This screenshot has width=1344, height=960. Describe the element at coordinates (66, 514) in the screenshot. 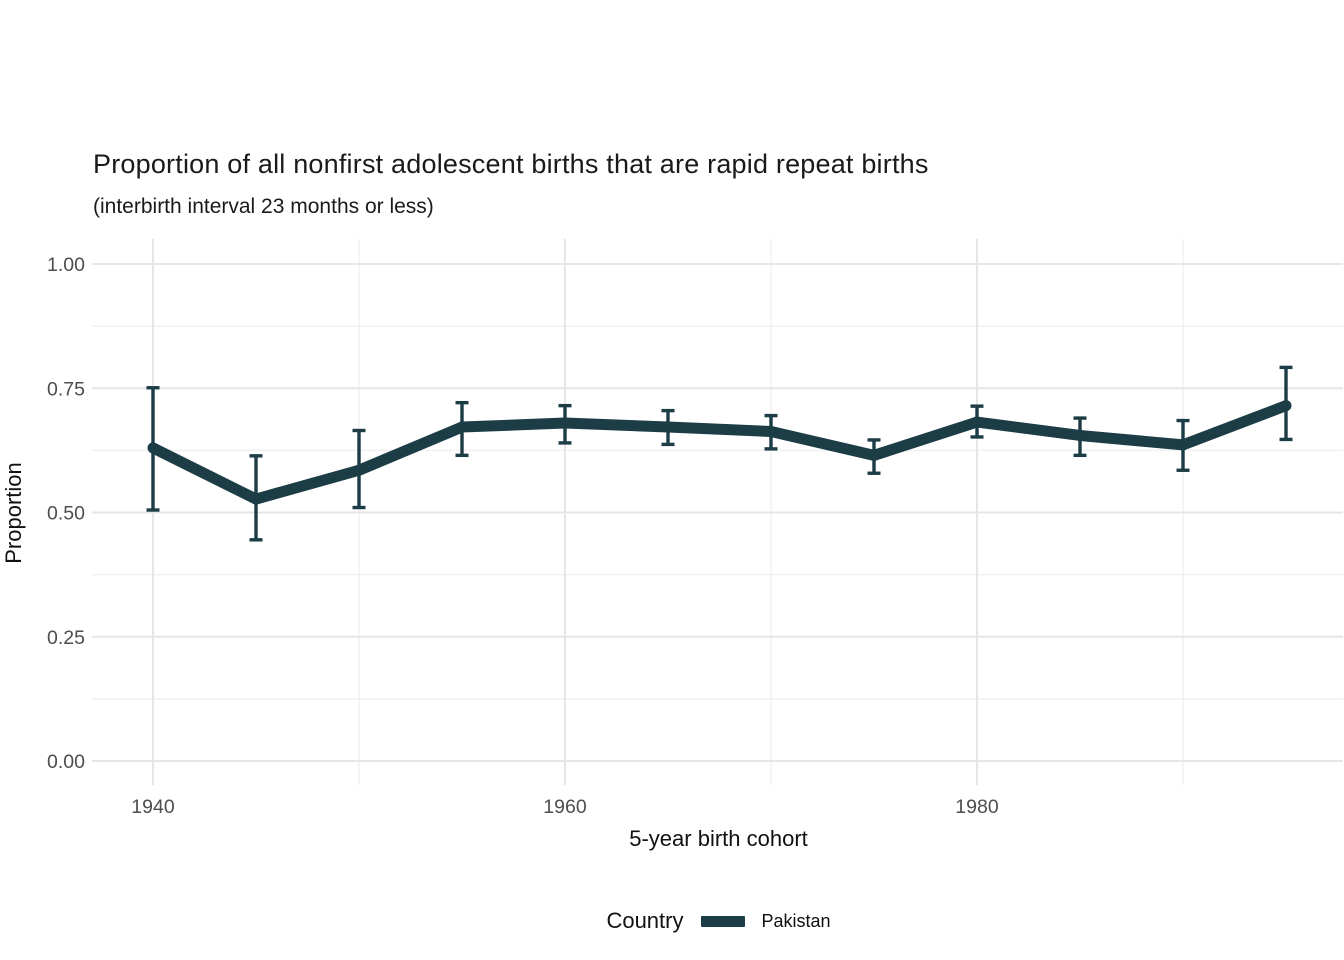

I see `y-tick-label: 0.50` at that location.